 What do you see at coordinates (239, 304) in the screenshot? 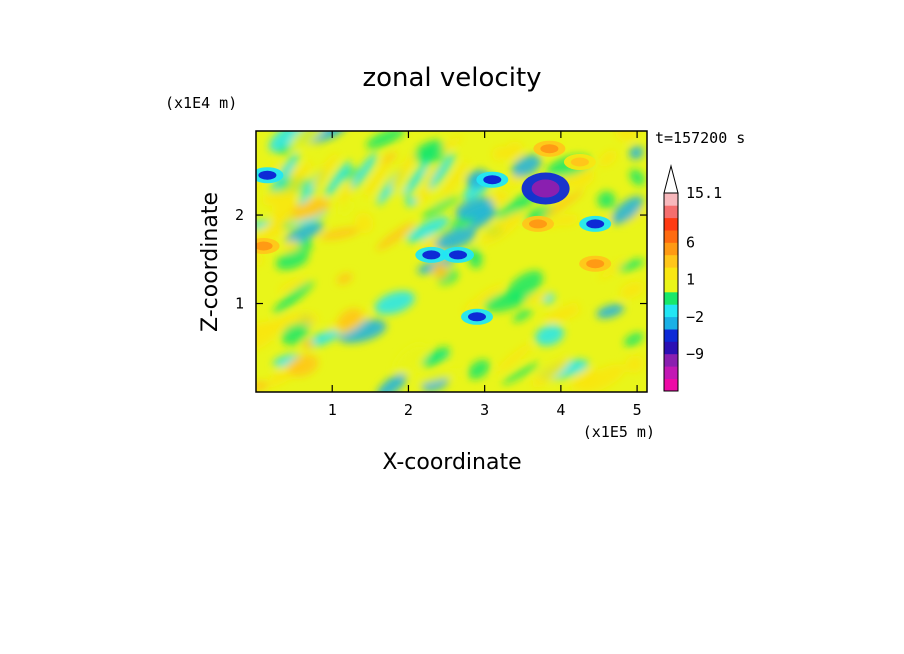
I see `y-tick-label: 1` at bounding box center [239, 304].